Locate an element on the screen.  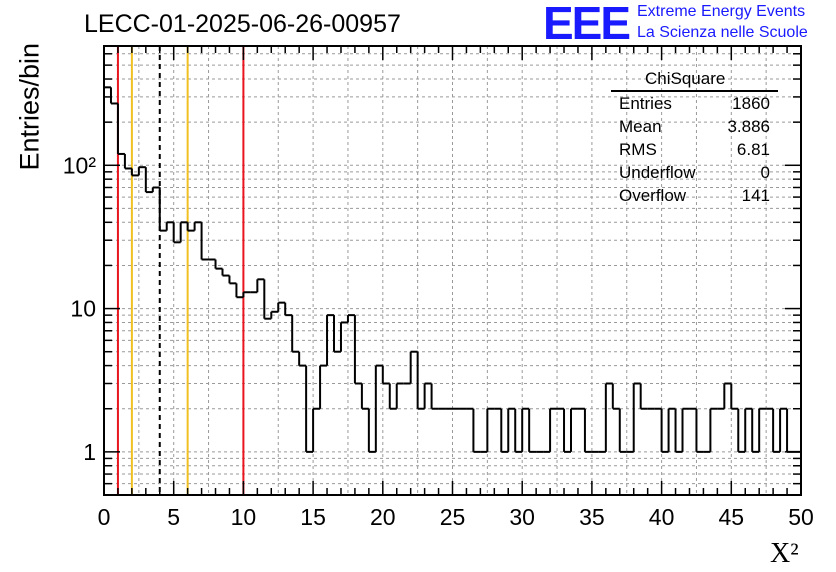
x-tick-label: 20 is located at coordinates (383, 517).